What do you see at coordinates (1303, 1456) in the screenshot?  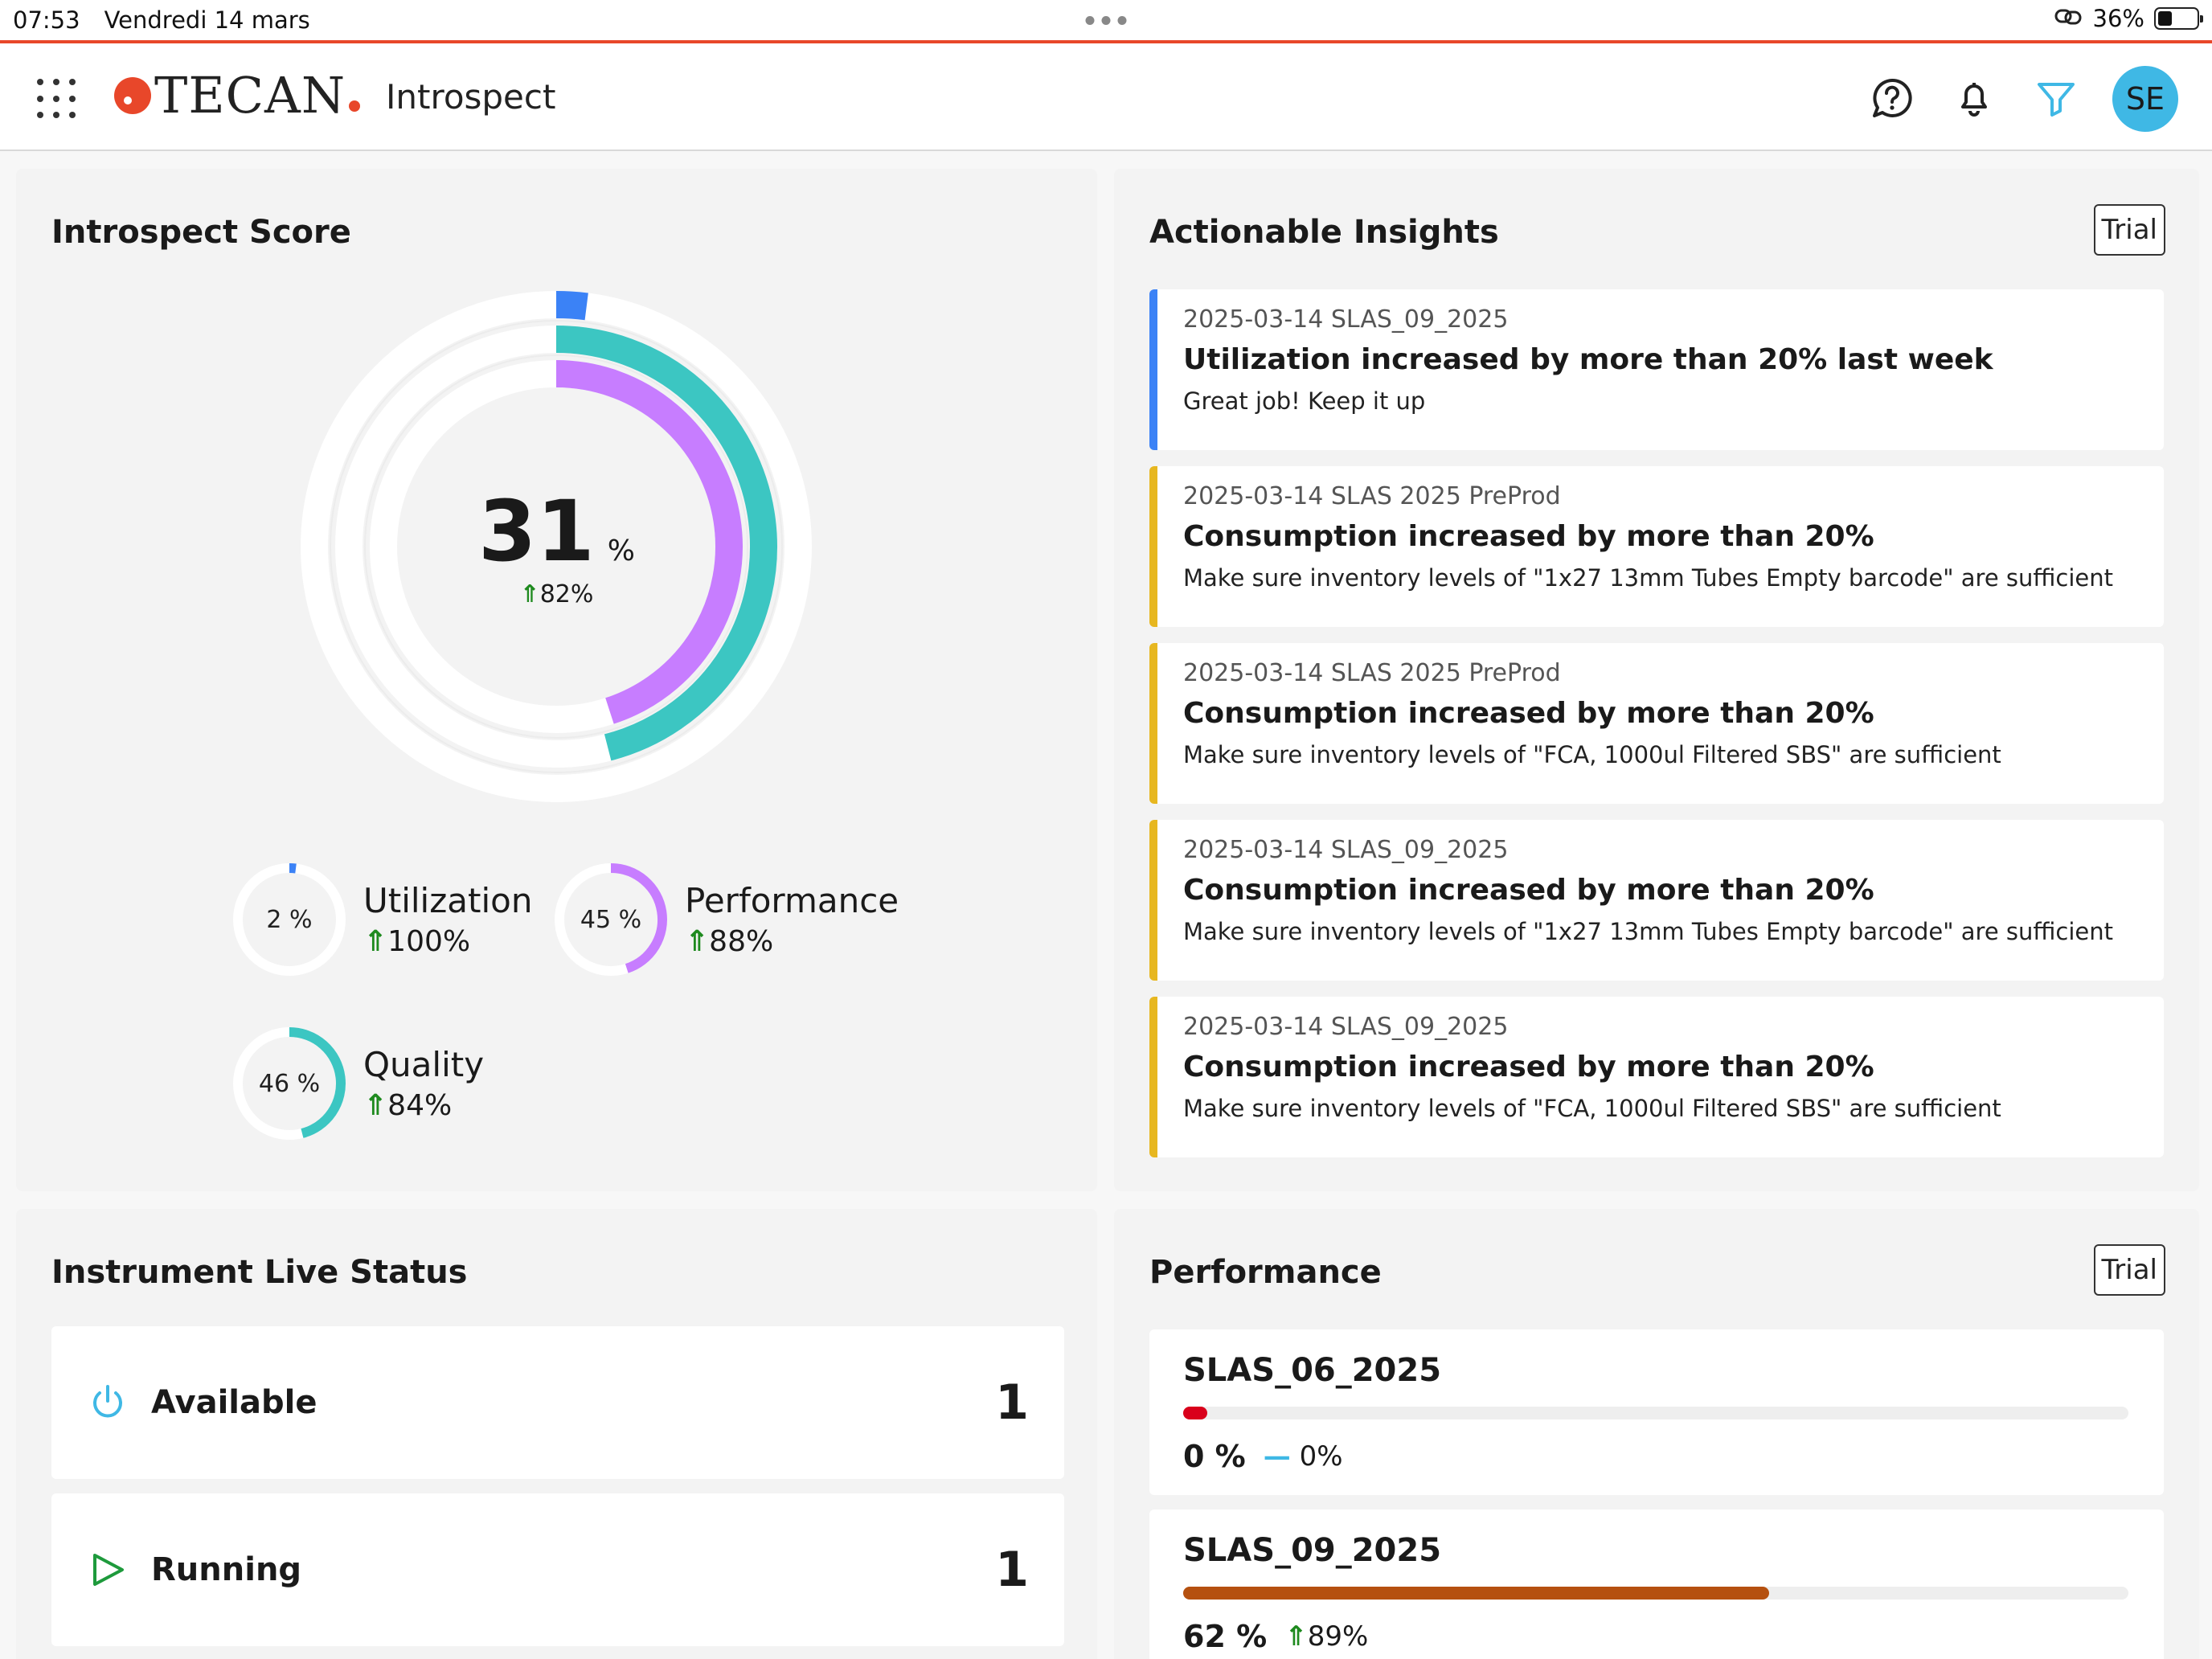 I see `performance-change: — 0%` at bounding box center [1303, 1456].